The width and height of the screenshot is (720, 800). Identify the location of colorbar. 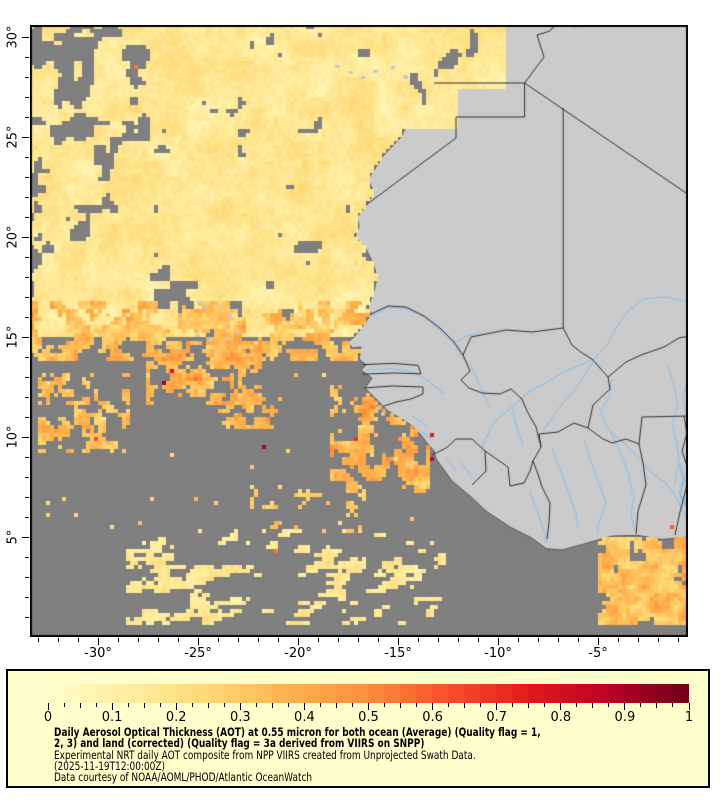
(368, 693).